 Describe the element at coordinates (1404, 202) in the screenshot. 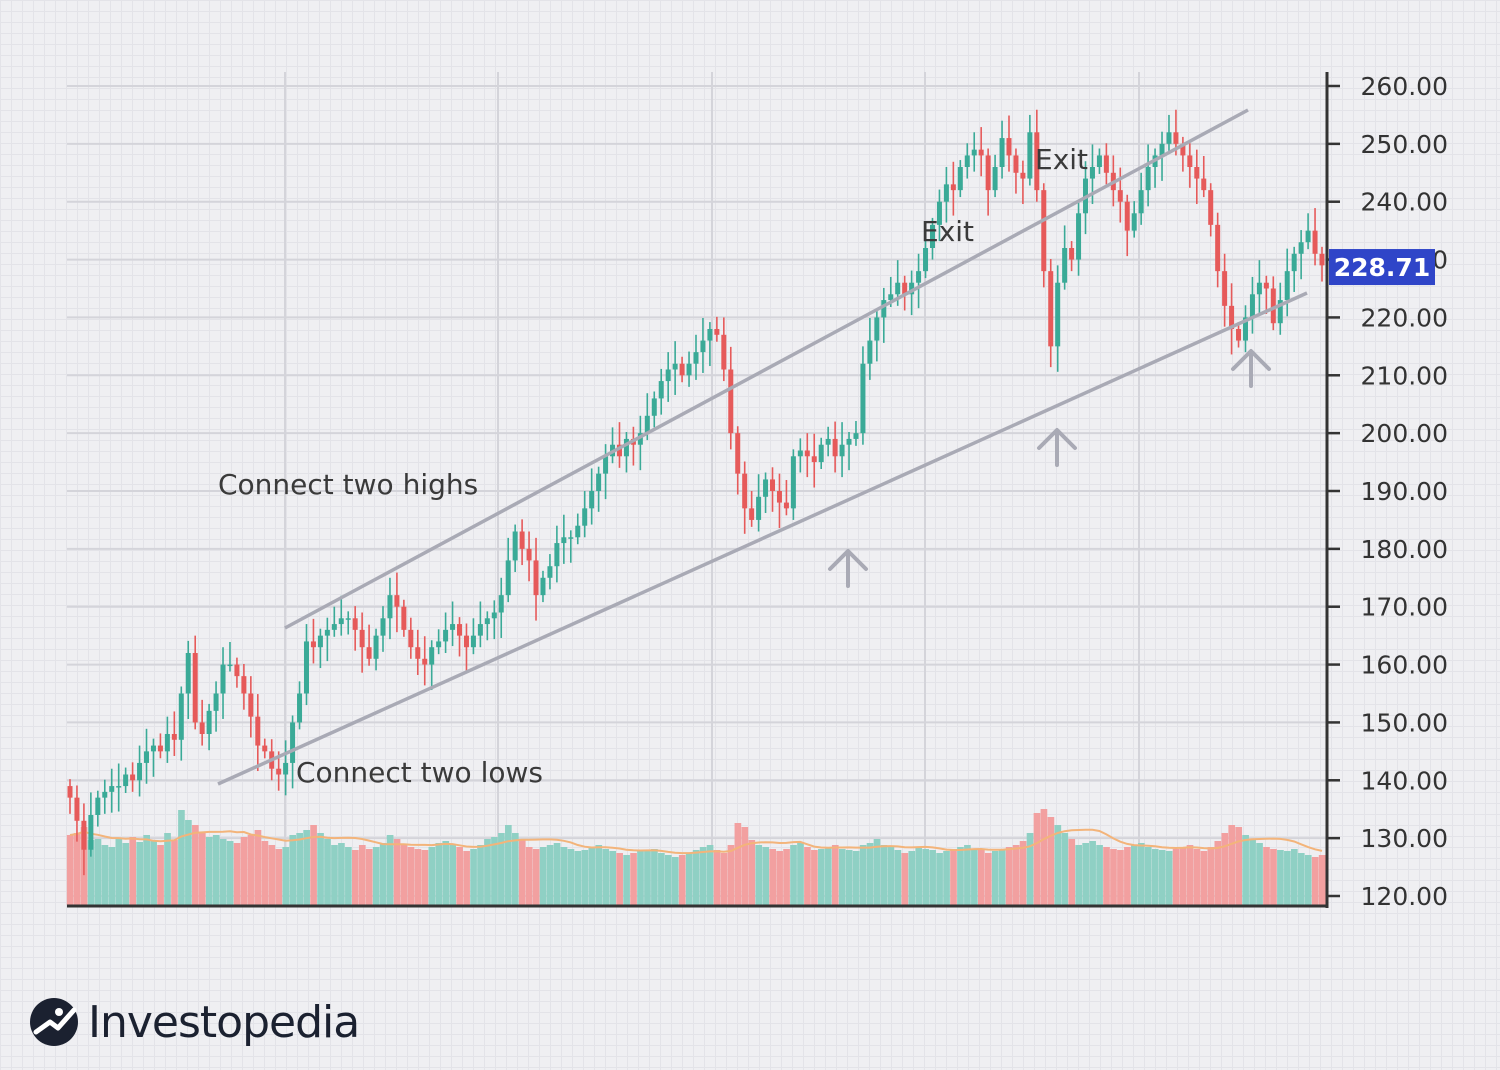

I see `y-tick-label: 240.00` at that location.